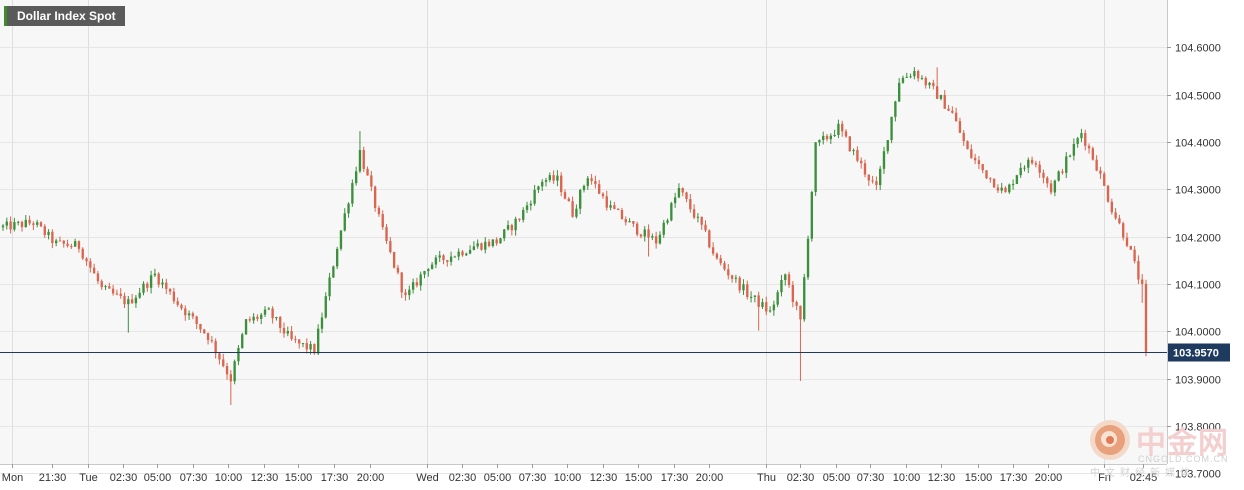 The height and width of the screenshot is (490, 1244). What do you see at coordinates (265, 478) in the screenshot?
I see `x-tick-label: 12:30` at bounding box center [265, 478].